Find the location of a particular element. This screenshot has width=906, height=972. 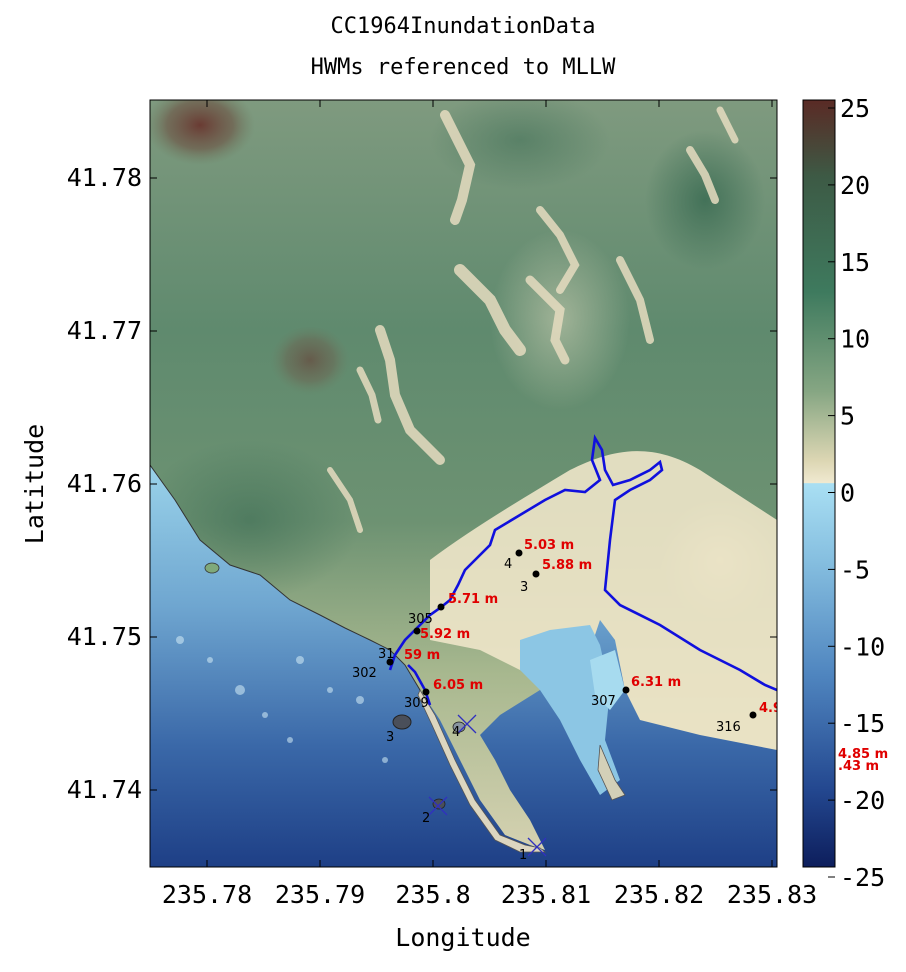

inner-harbor is located at coordinates (607, 680).